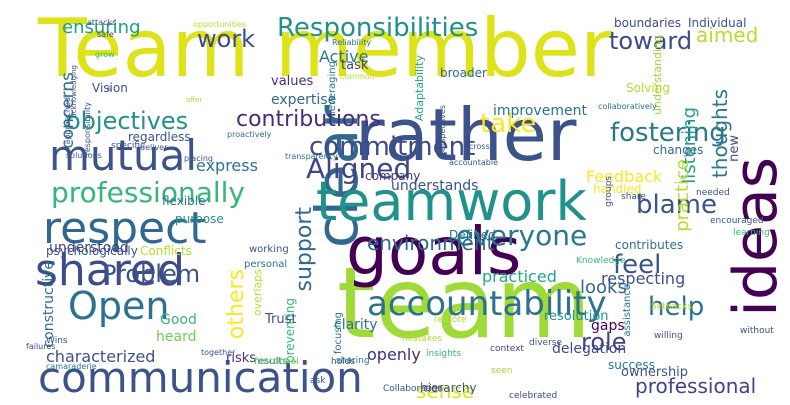 The height and width of the screenshot is (405, 790). Describe the element at coordinates (589, 349) in the screenshot. I see `word-delegation: delegation` at that location.